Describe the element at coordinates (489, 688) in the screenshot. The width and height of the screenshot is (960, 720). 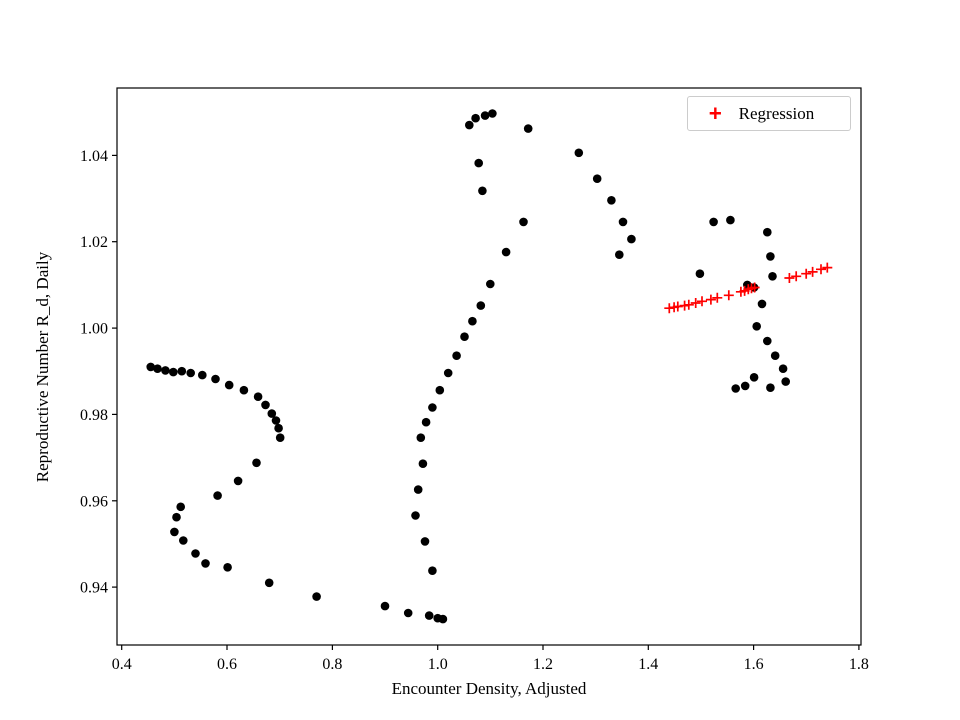
I see `x-axis-label: Encounter Density, Adjusted` at that location.